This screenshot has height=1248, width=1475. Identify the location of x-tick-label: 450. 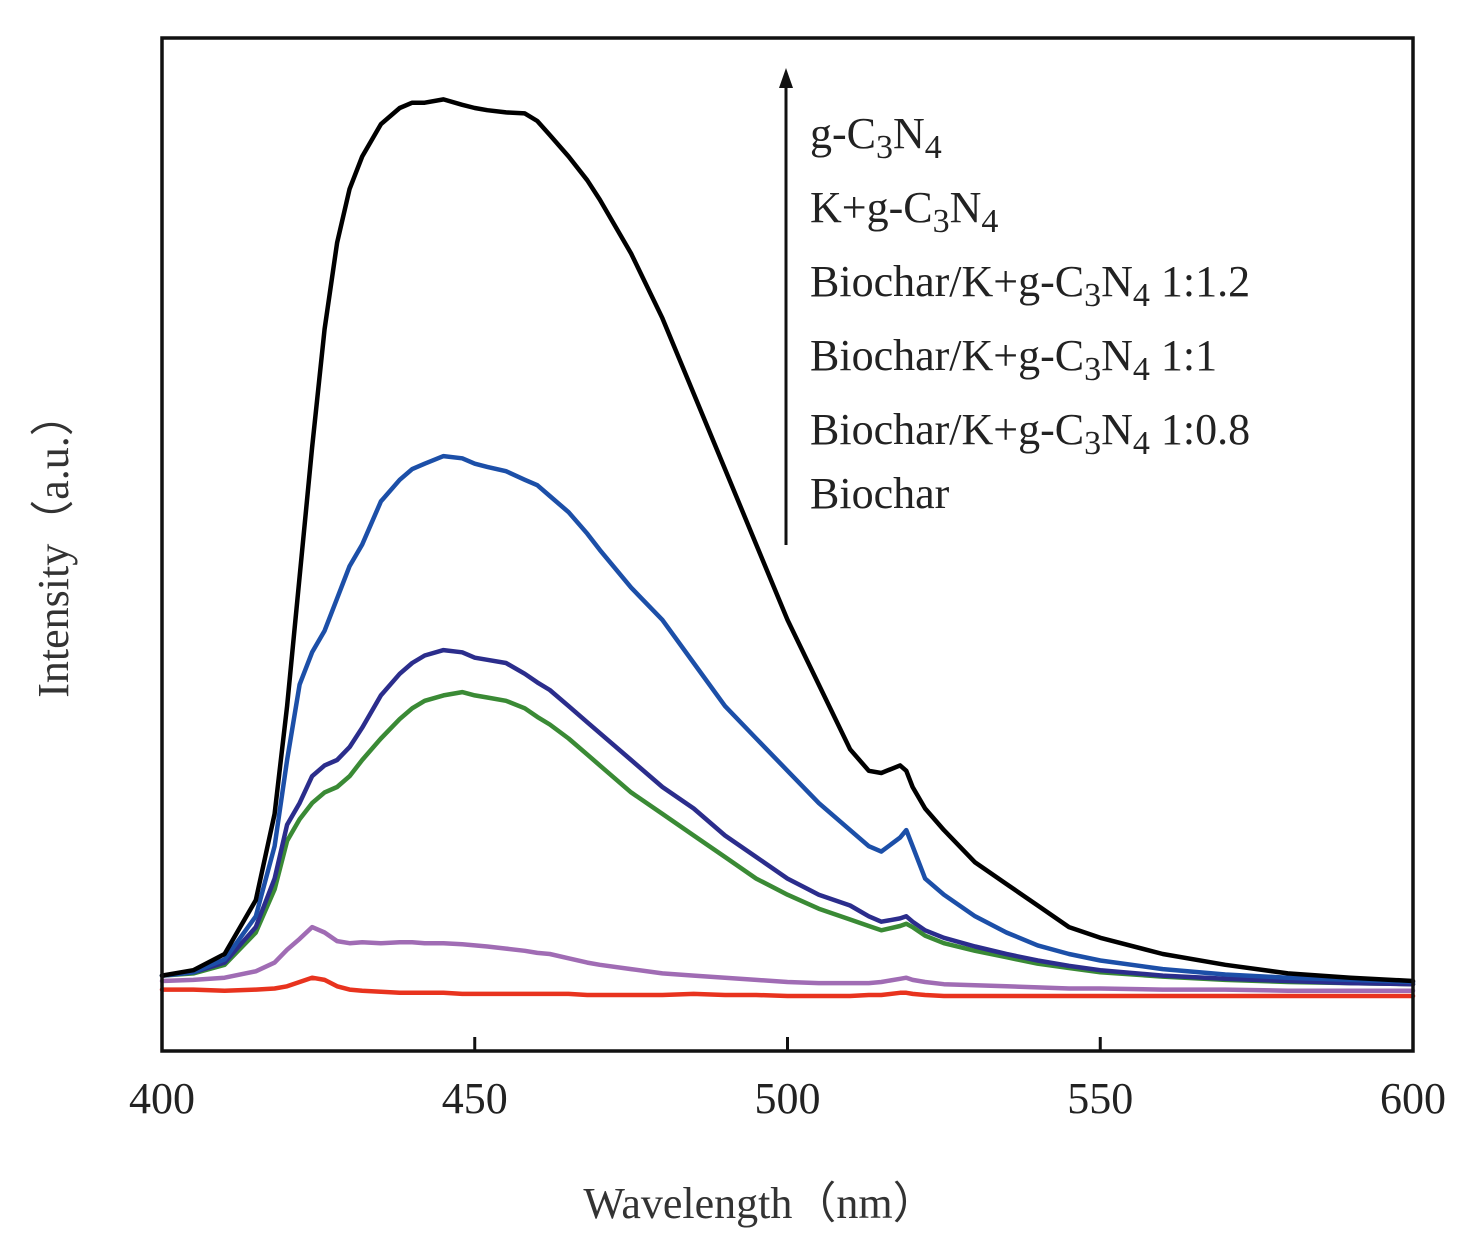
(475, 1098).